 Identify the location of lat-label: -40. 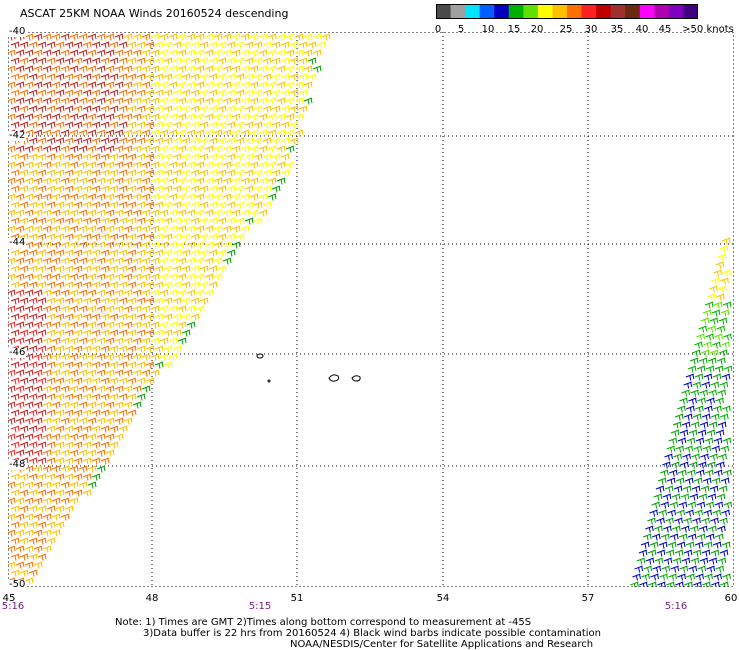
(17, 31).